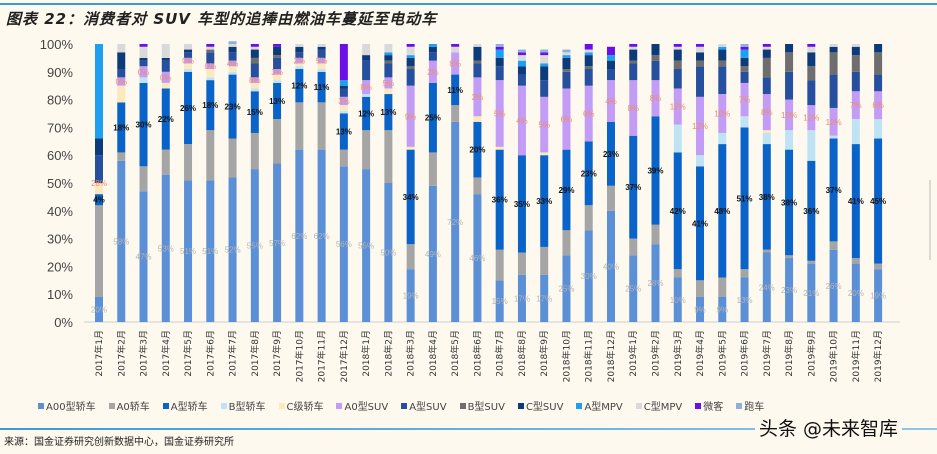  I want to click on x-tick-label: 2018年6月, so click(477, 353).